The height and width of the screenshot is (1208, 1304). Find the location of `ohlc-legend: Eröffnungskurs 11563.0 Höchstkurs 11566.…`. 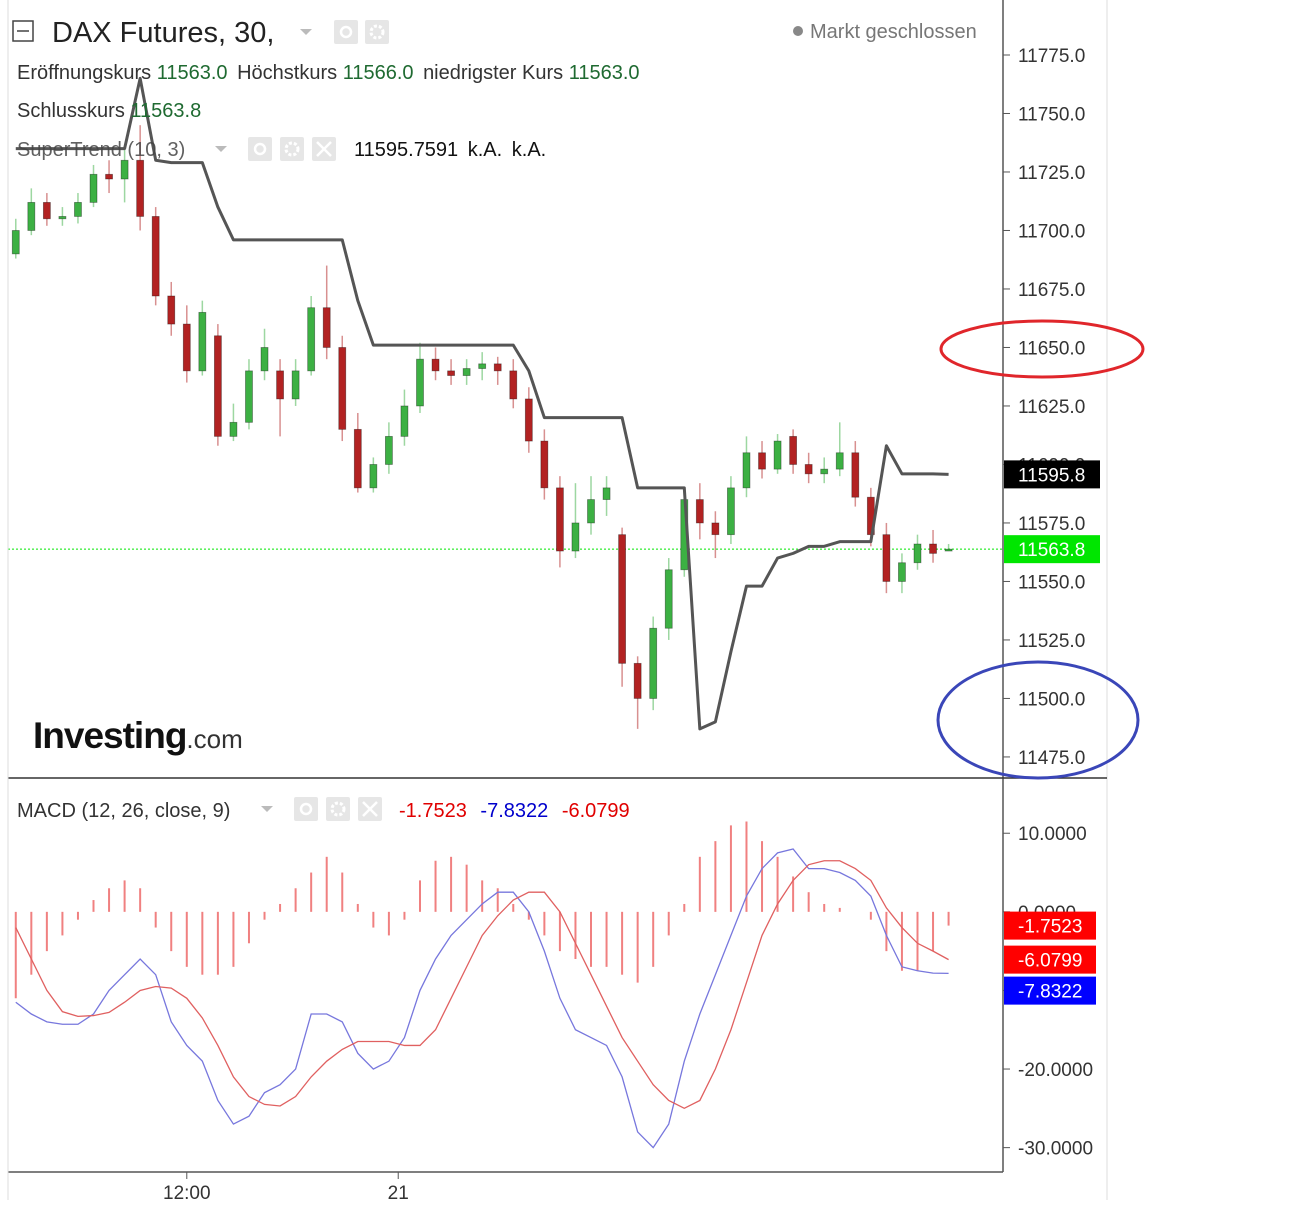

ohlc-legend: Eröffnungskurs 11563.0 Höchstkurs 11566.… is located at coordinates (328, 73).